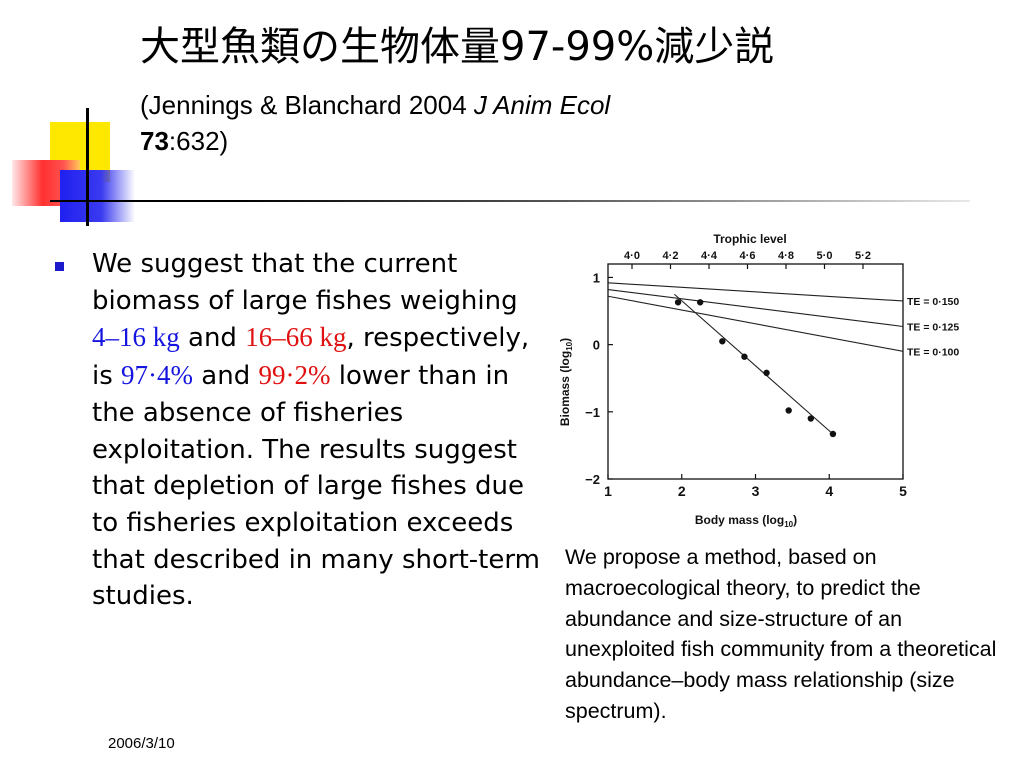 This screenshot has width=1024, height=768. Describe the element at coordinates (596, 345) in the screenshot. I see `y-tick-label-1: 0` at that location.